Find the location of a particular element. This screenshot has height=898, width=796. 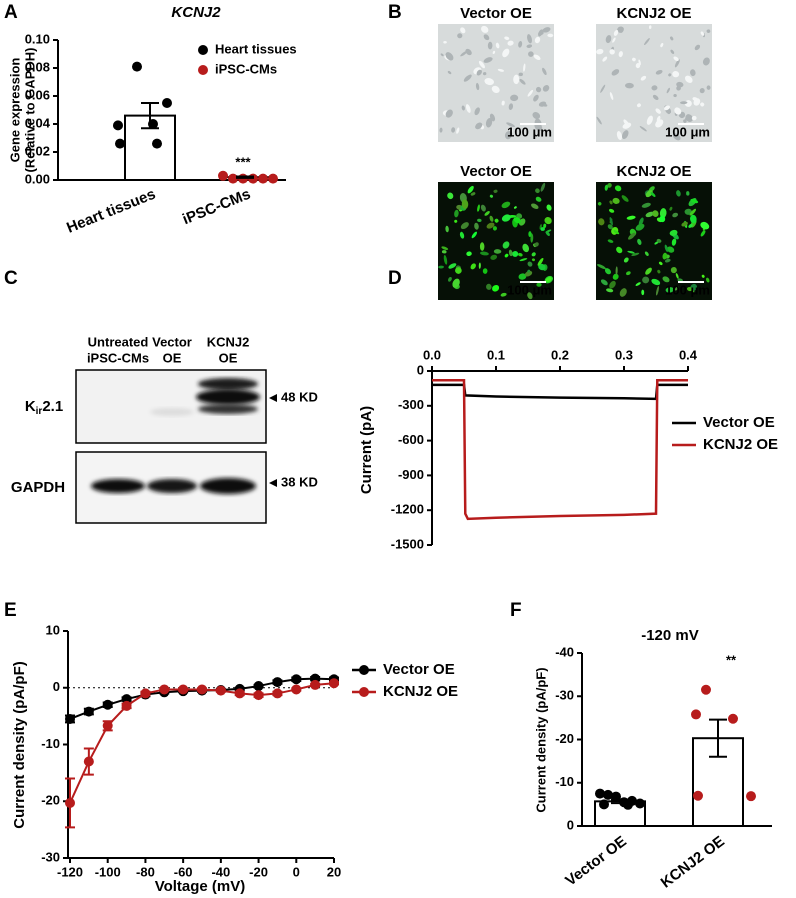

data-line is located at coordinates (560, 392).